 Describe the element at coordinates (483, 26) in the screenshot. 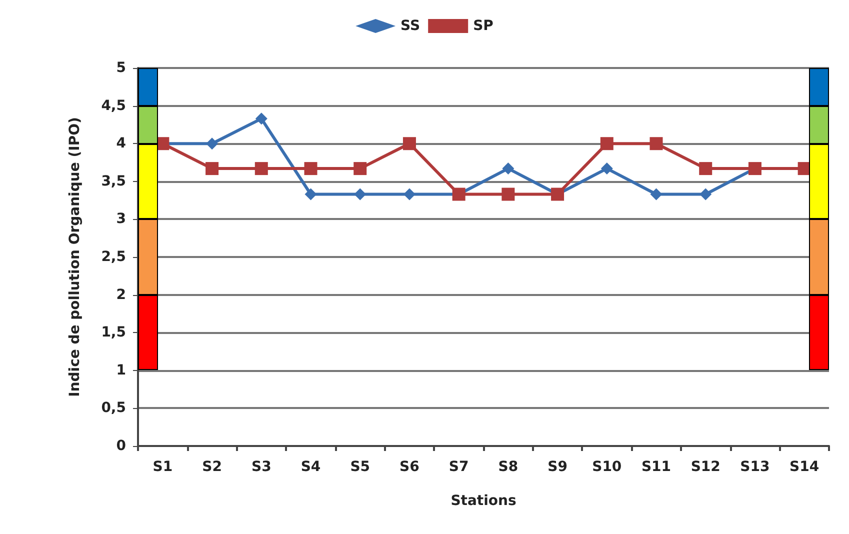

I see `legend-label: SP` at that location.